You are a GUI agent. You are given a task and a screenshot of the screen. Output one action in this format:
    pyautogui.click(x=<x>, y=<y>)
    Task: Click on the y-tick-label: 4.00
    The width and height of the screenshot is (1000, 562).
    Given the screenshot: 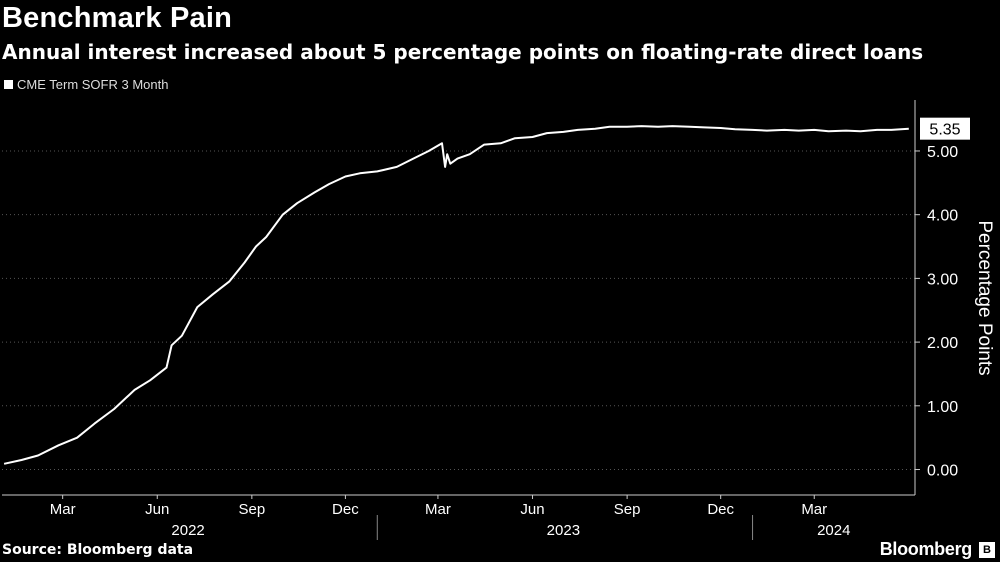 What is the action you would take?
    pyautogui.click(x=942, y=216)
    